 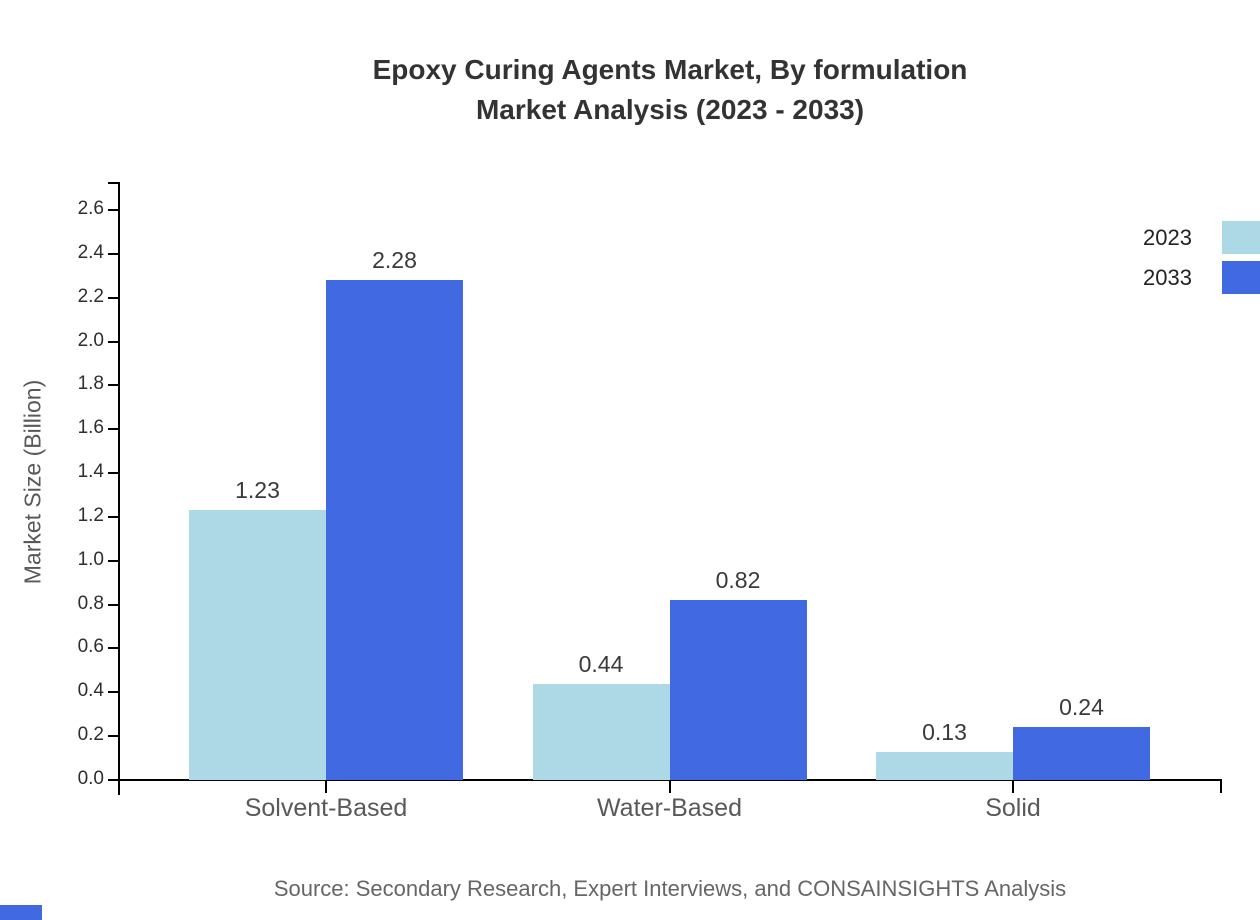 I want to click on y-tick-label: 1.4, so click(x=90, y=471).